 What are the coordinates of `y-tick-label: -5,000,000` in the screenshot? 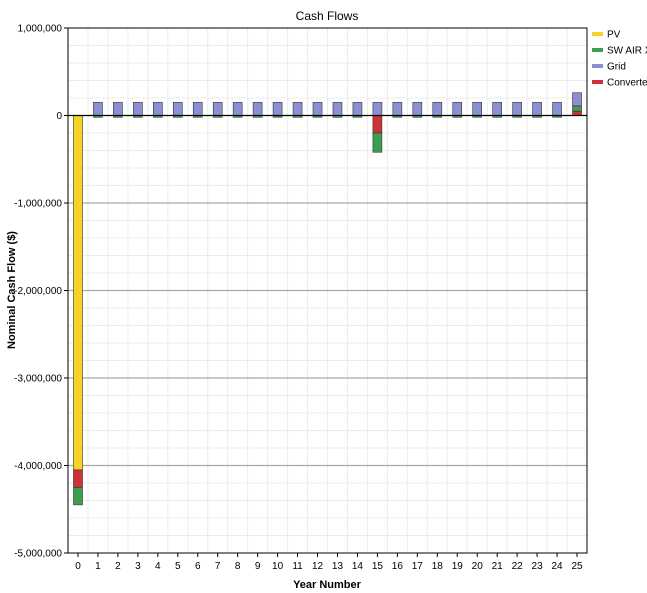 It's located at (38, 554).